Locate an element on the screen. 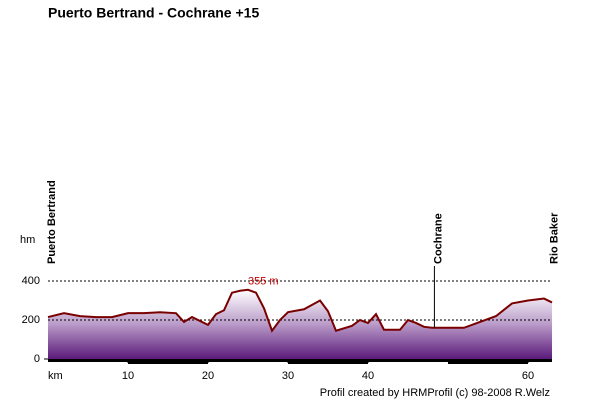  area-fill is located at coordinates (300, 324).